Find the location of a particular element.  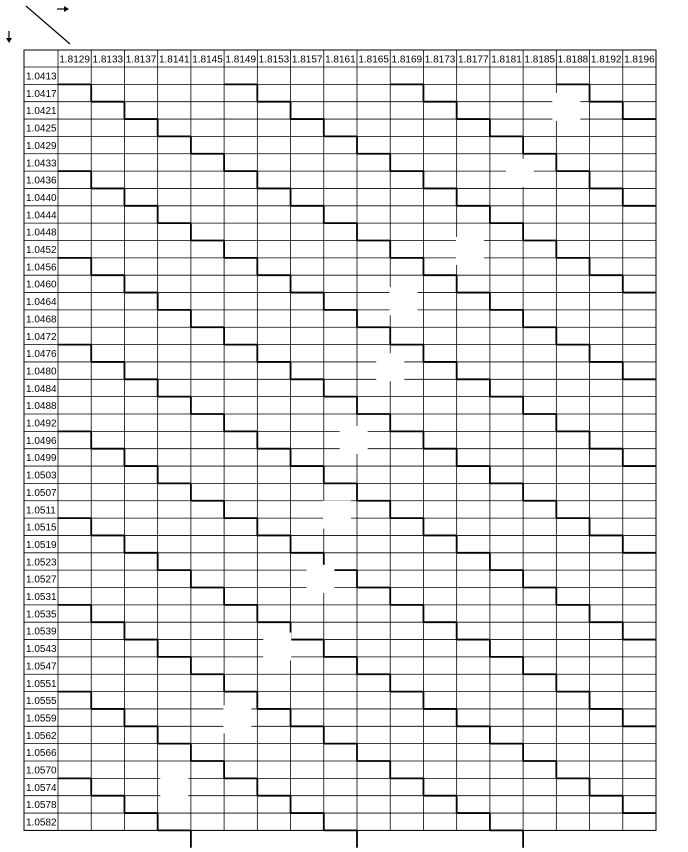

row-header: 1.0480 is located at coordinates (41, 371).